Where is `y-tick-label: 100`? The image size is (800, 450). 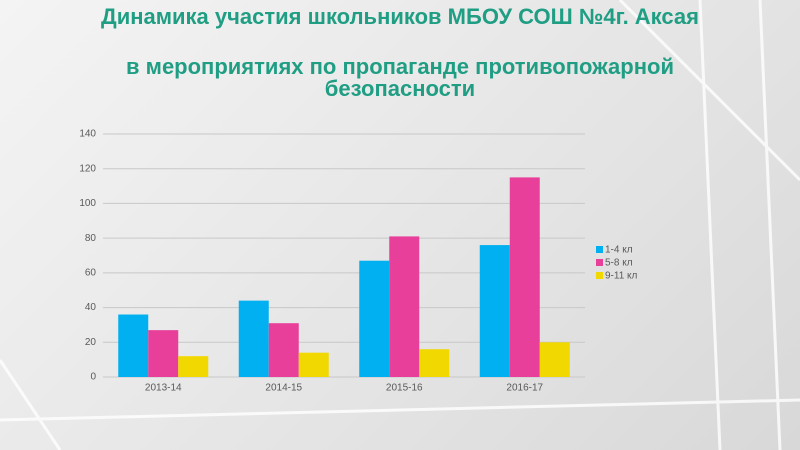 y-tick-label: 100 is located at coordinates (87, 203).